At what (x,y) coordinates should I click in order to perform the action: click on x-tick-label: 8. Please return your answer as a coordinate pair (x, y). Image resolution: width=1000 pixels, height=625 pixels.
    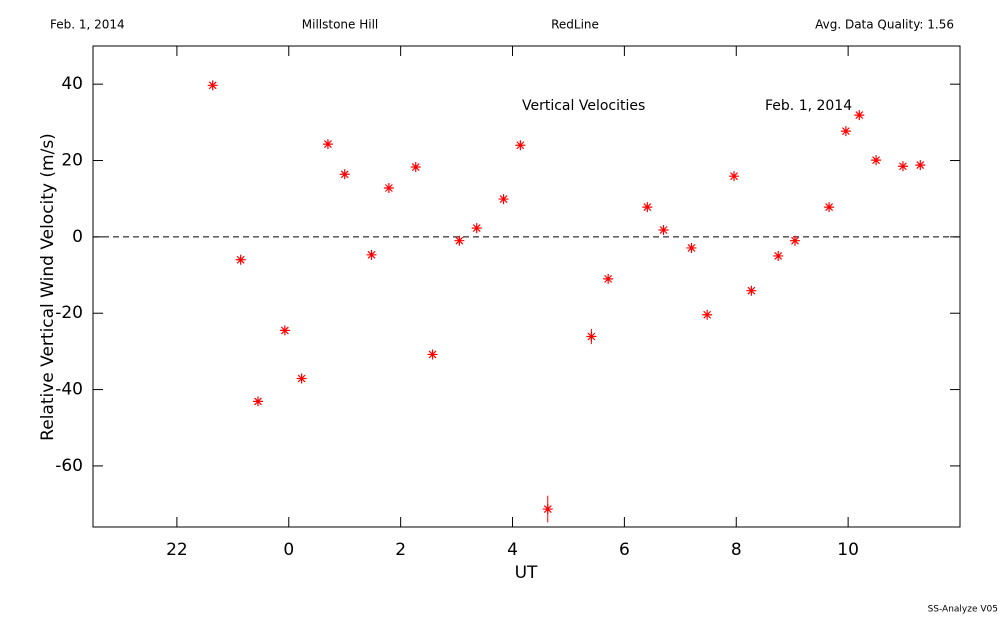
    Looking at the image, I should click on (736, 550).